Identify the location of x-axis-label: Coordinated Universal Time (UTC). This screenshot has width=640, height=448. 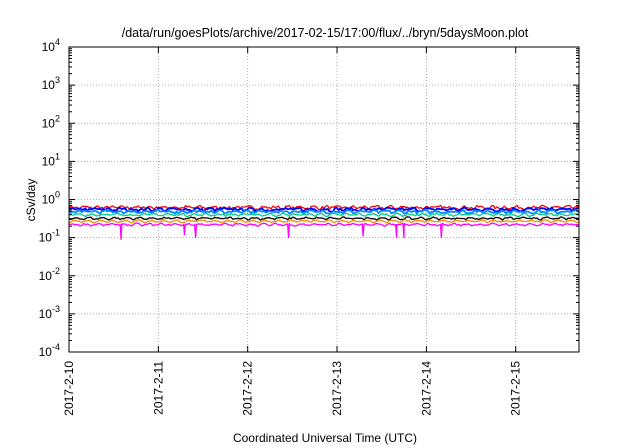
(325, 438).